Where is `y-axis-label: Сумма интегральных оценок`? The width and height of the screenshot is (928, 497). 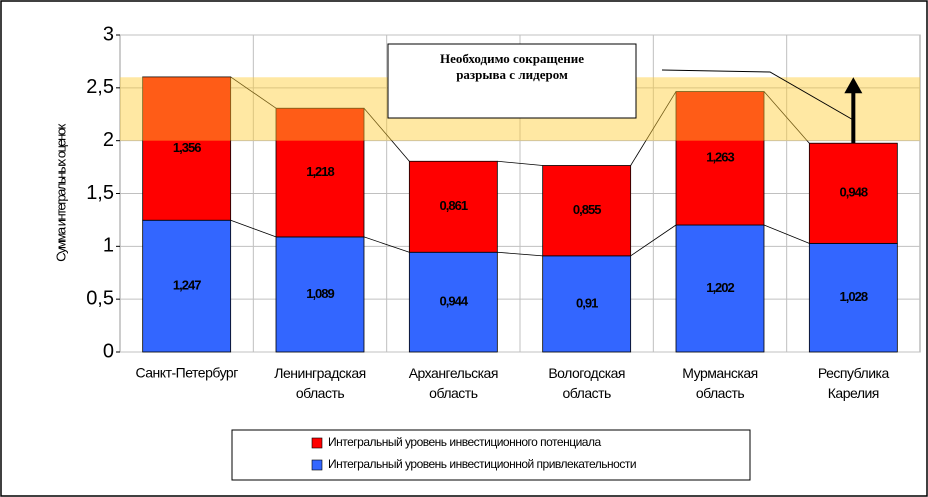
y-axis-label: Сумма интегральных оценок is located at coordinates (60, 192).